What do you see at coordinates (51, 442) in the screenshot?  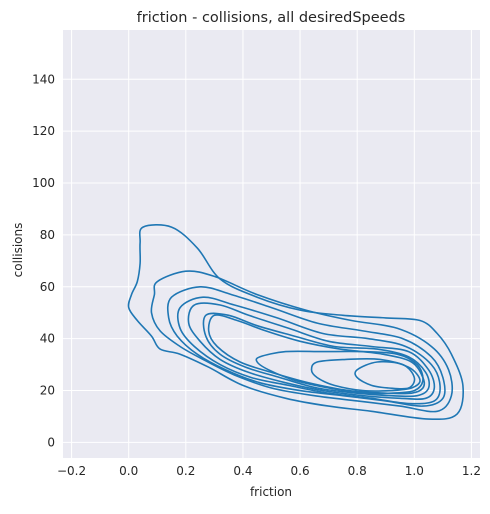 I see `y-tick-label: 0` at bounding box center [51, 442].